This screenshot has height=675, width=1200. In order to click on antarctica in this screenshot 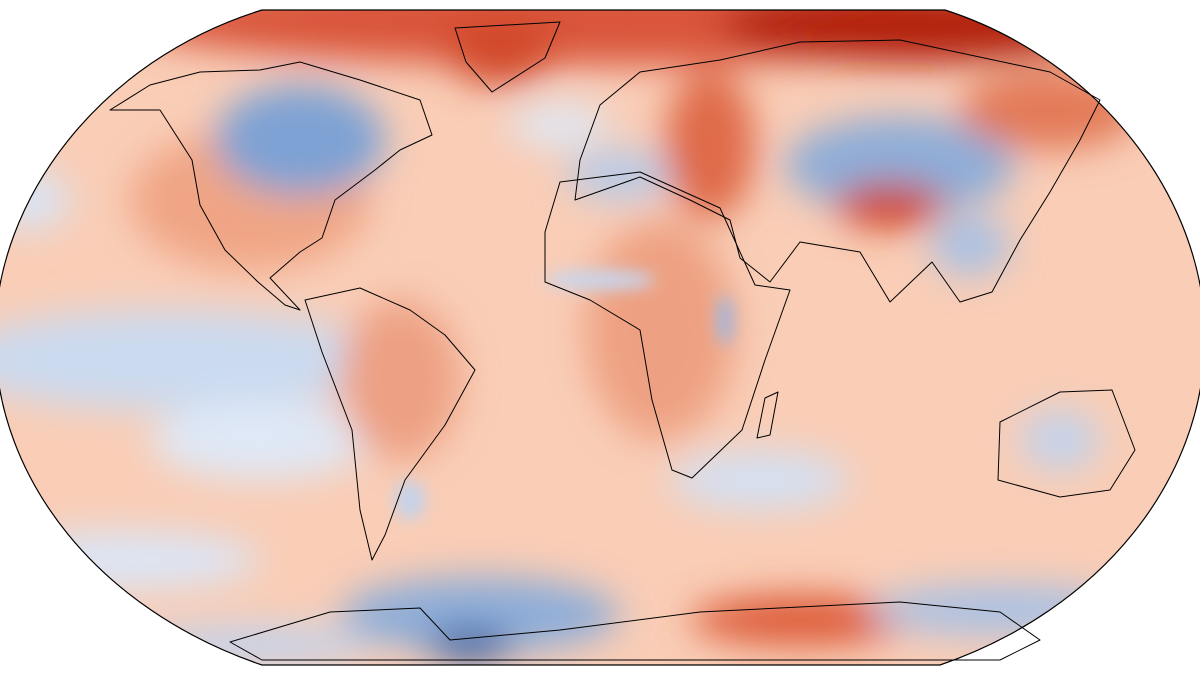, I will do `click(635, 631)`.